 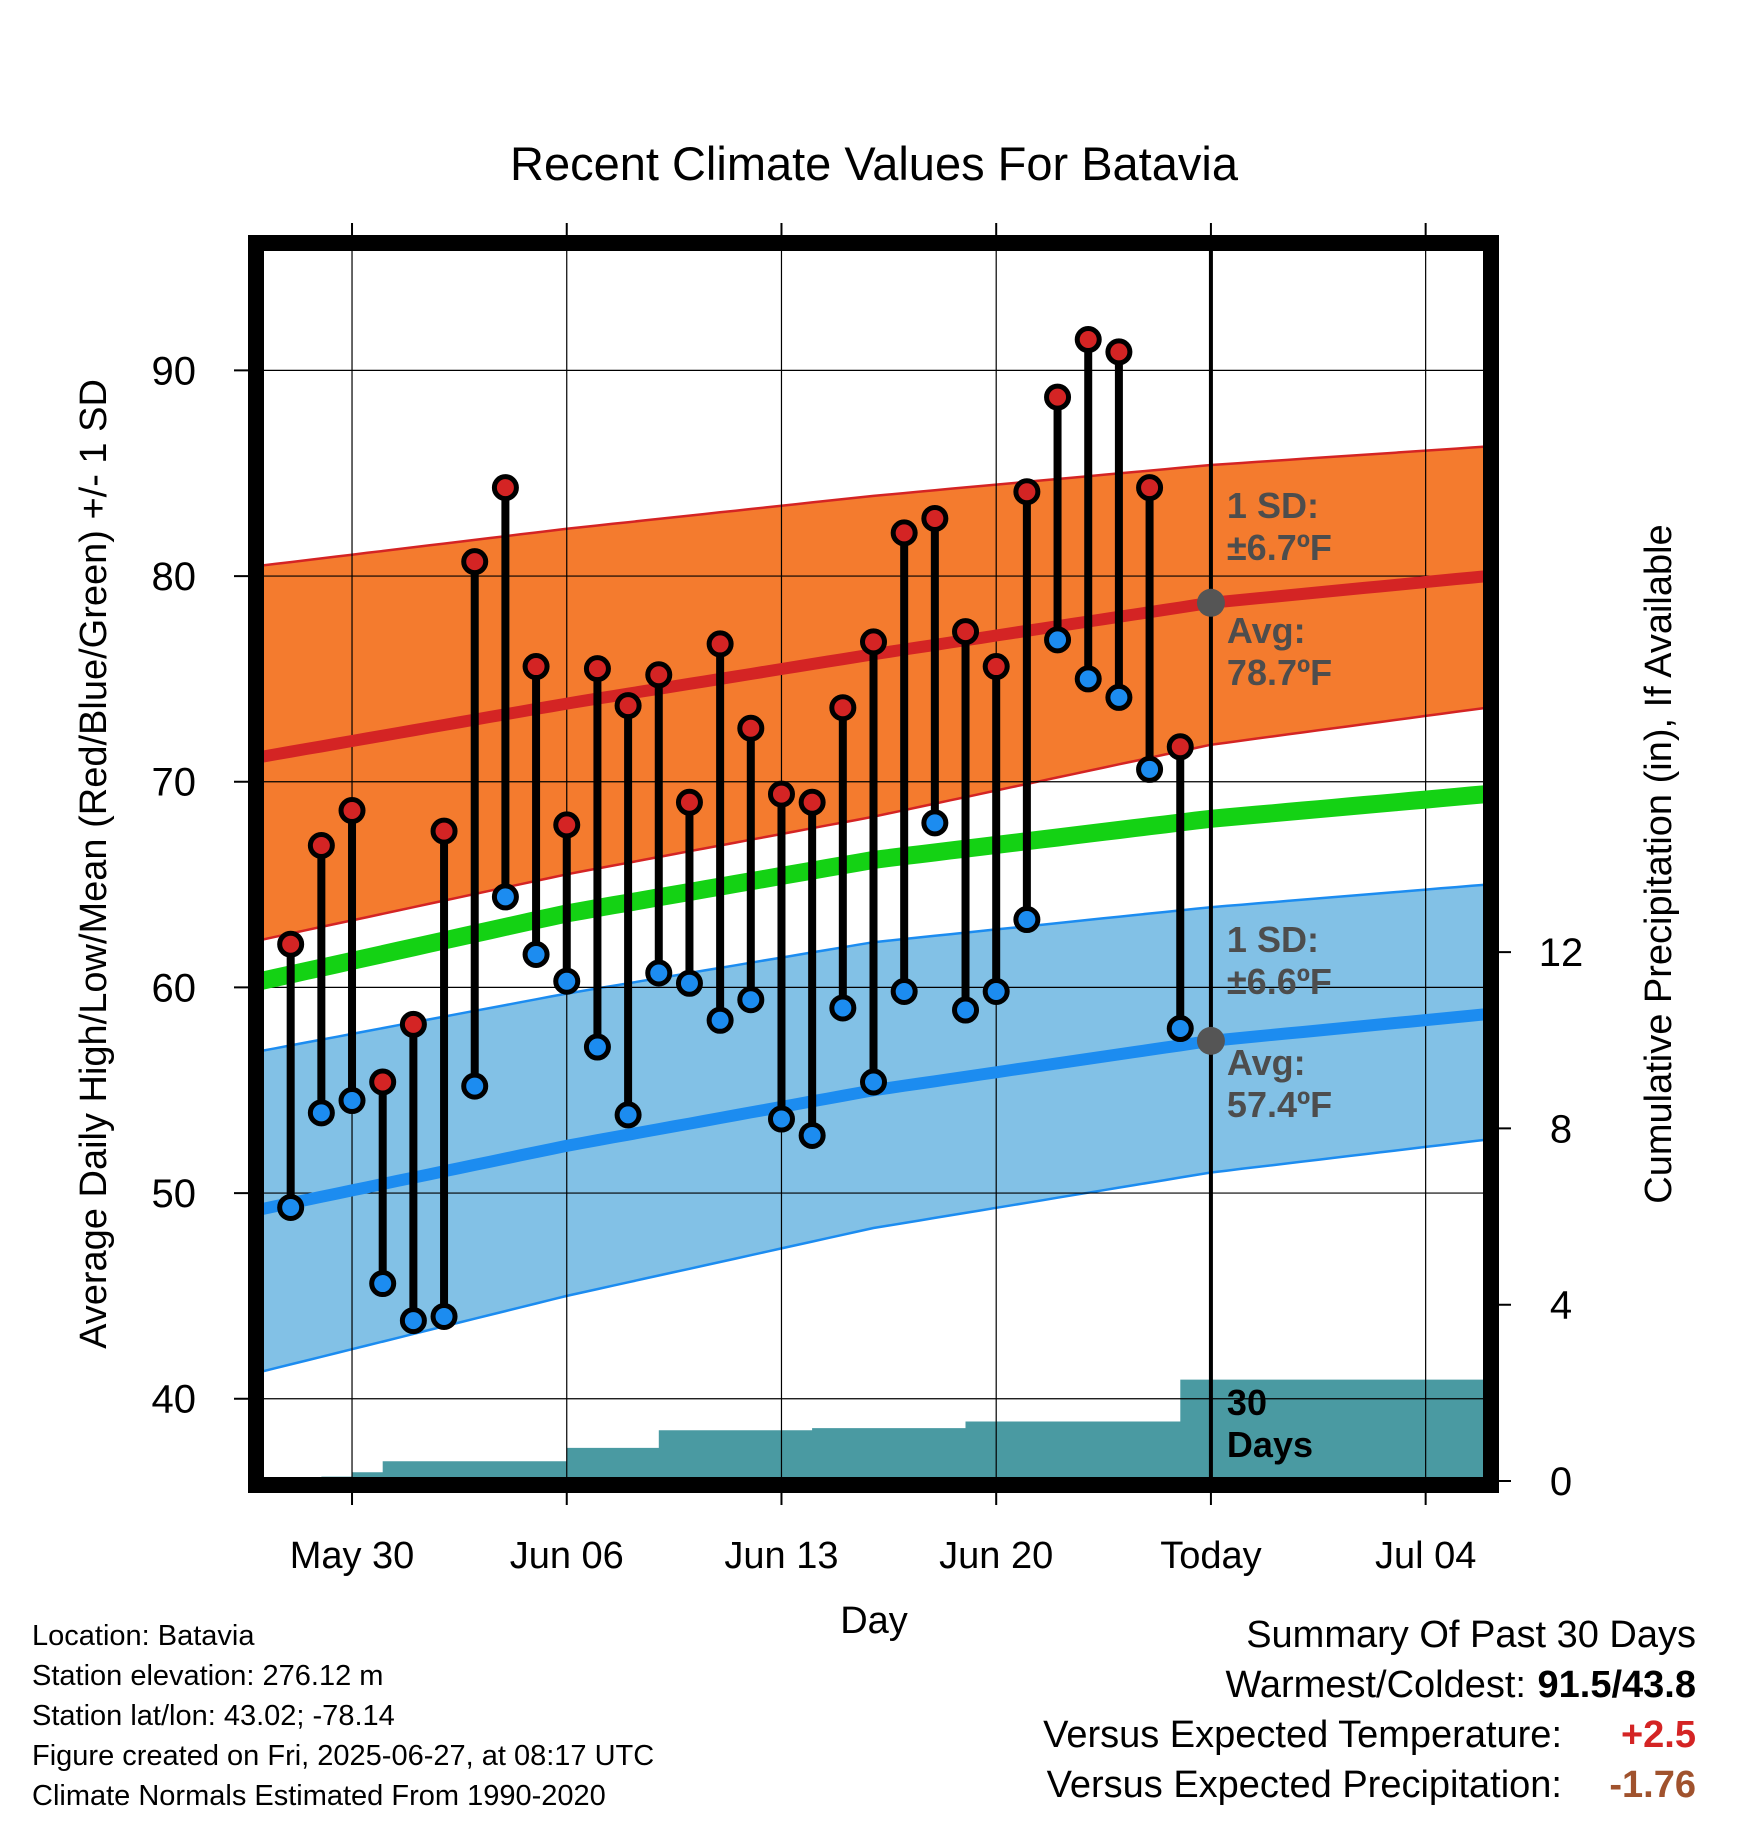 I want to click on footer-latlon: Station lat/lon: 43.02; -78.14, so click(x=213, y=1716).